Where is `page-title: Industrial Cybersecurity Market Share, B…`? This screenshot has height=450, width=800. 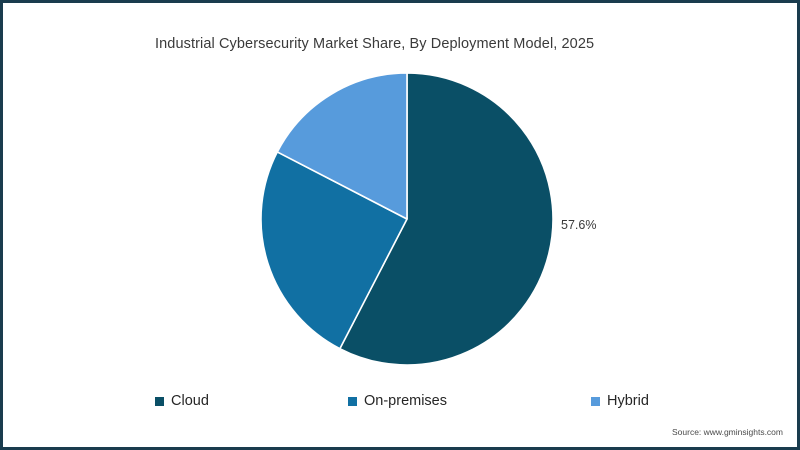 page-title: Industrial Cybersecurity Market Share, B… is located at coordinates (375, 44).